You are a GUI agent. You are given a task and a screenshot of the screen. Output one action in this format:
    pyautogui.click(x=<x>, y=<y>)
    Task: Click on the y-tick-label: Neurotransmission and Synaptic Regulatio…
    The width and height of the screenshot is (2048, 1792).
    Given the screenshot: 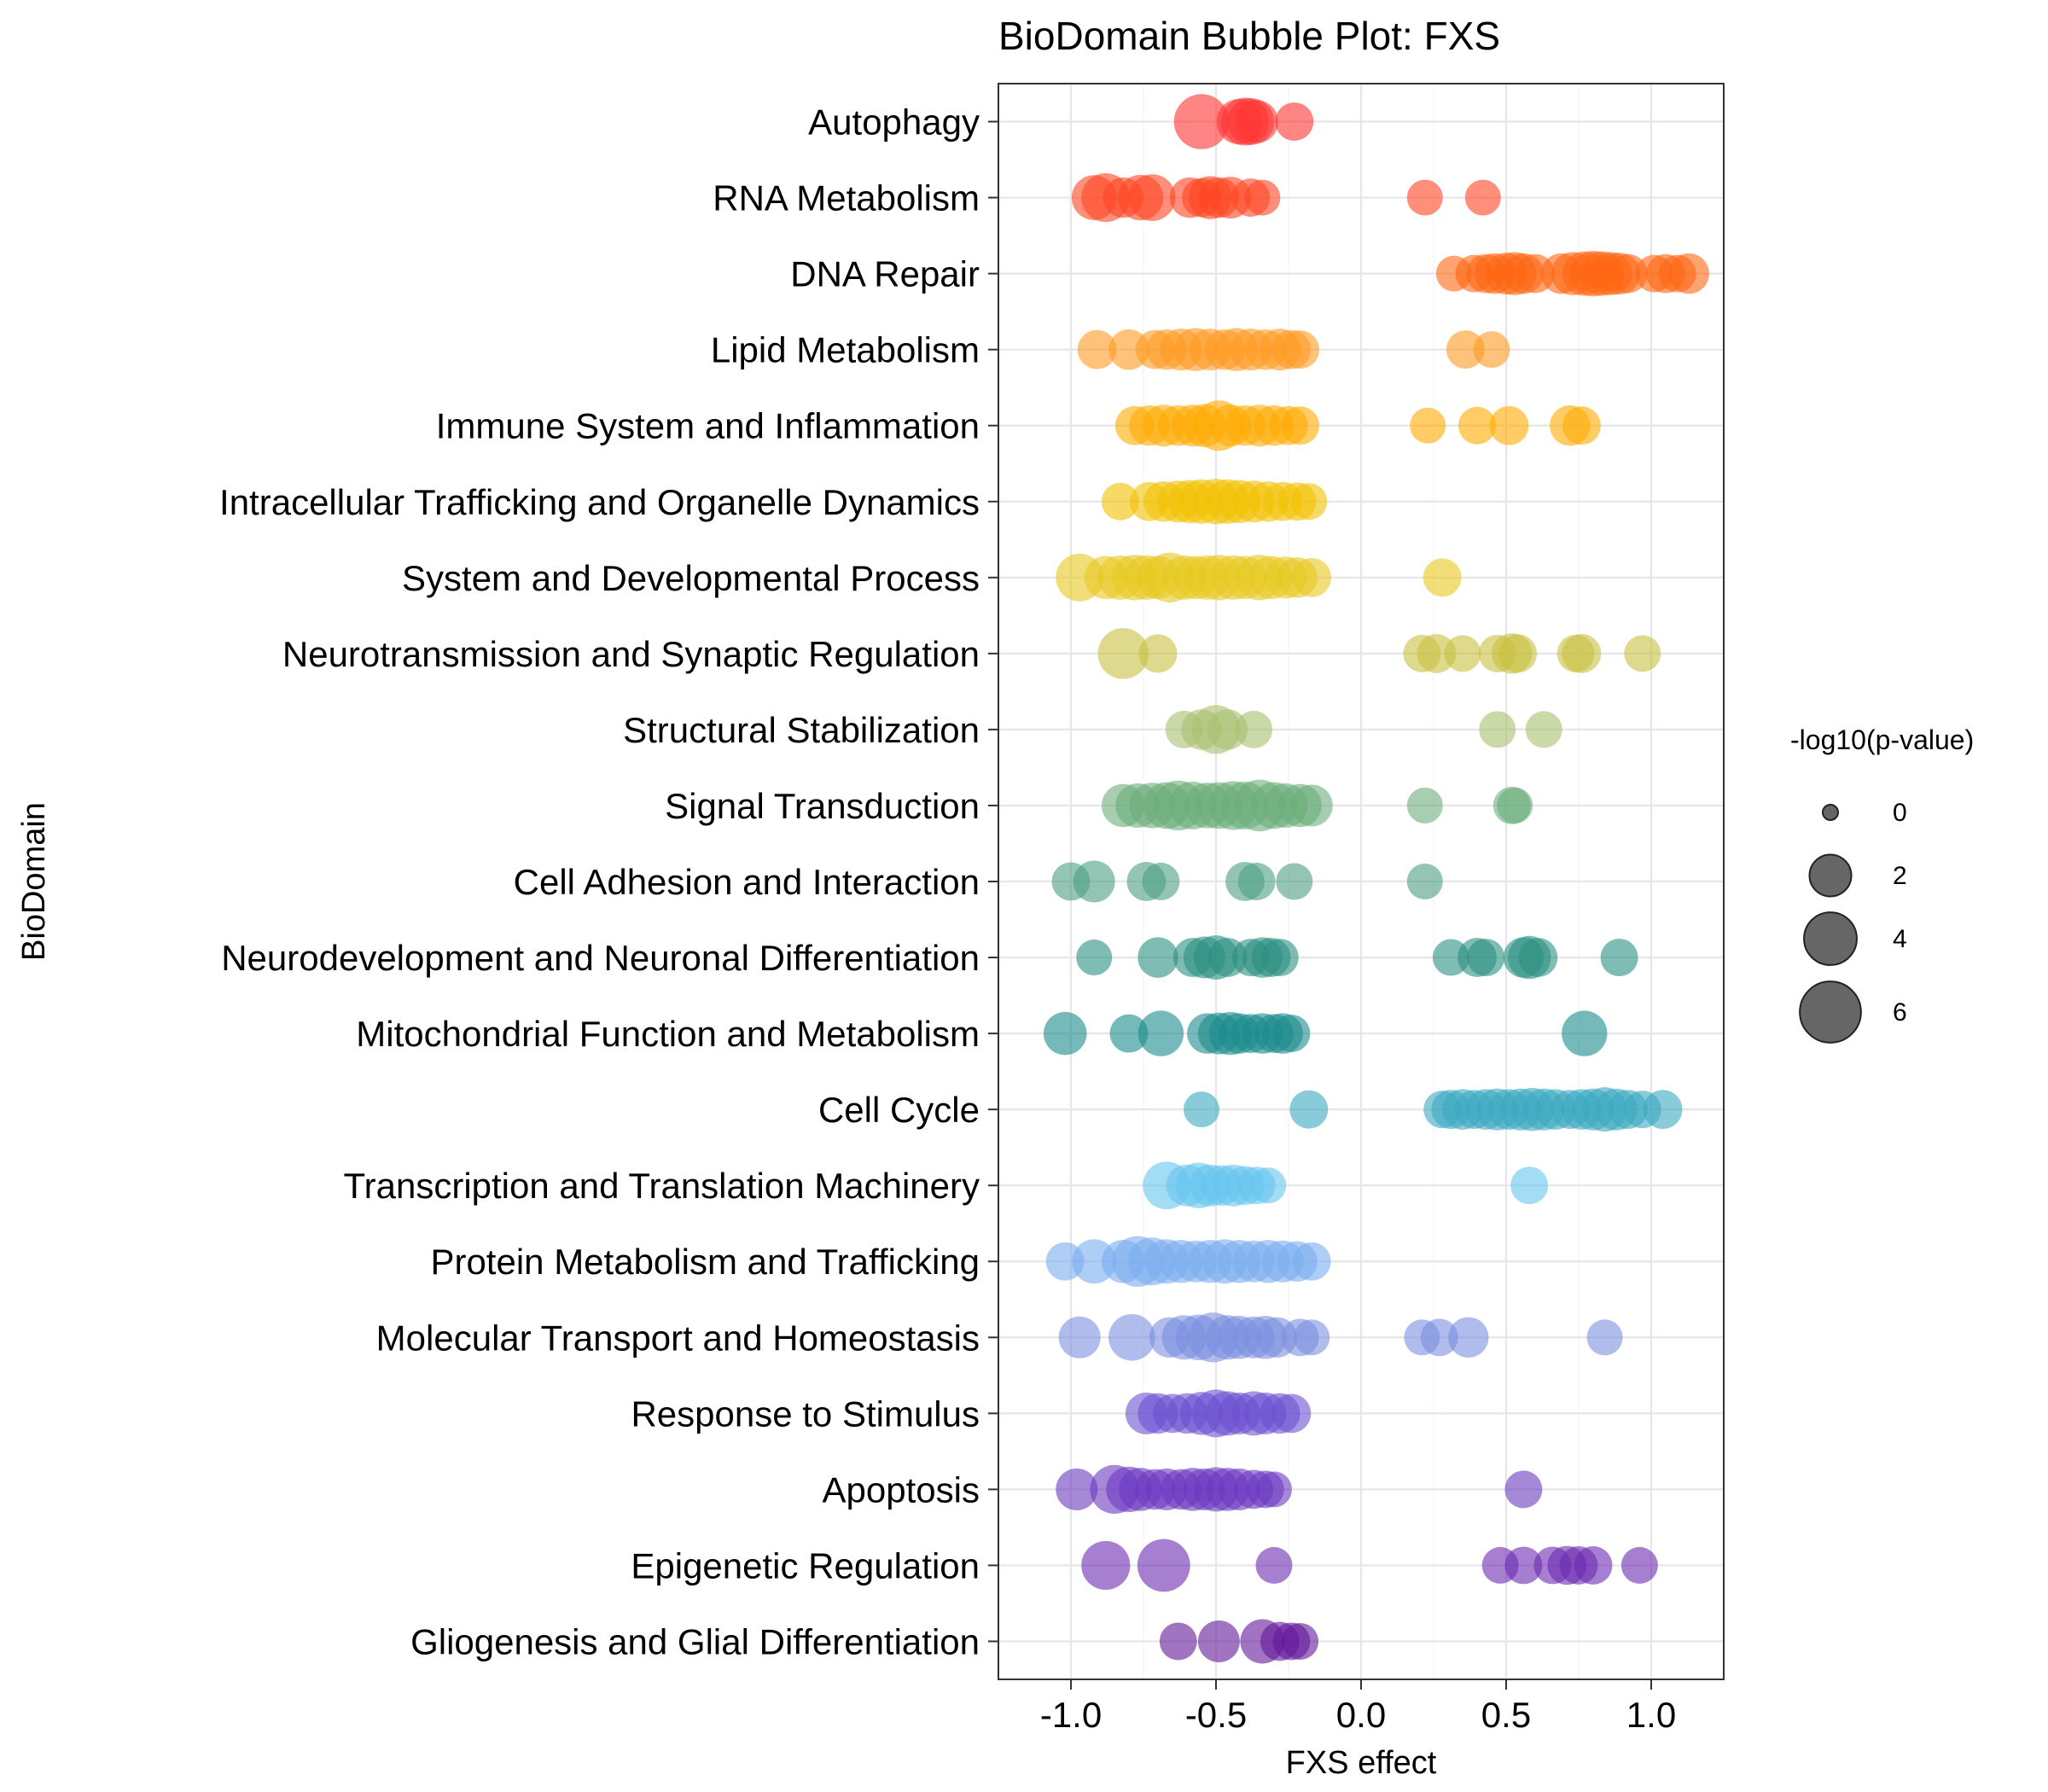 What is the action you would take?
    pyautogui.click(x=631, y=654)
    